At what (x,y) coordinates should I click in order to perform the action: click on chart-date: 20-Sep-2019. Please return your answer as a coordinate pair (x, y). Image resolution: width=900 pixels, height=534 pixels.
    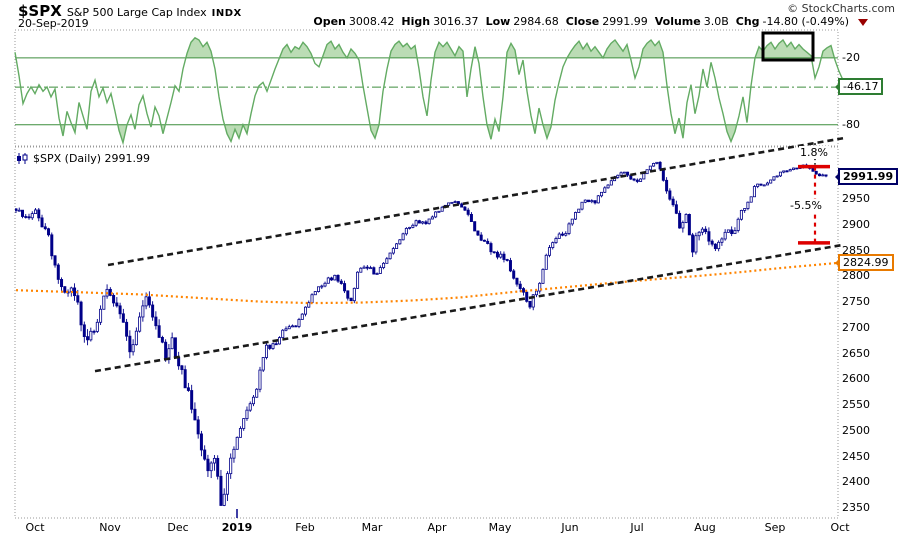
    Looking at the image, I should click on (53, 23).